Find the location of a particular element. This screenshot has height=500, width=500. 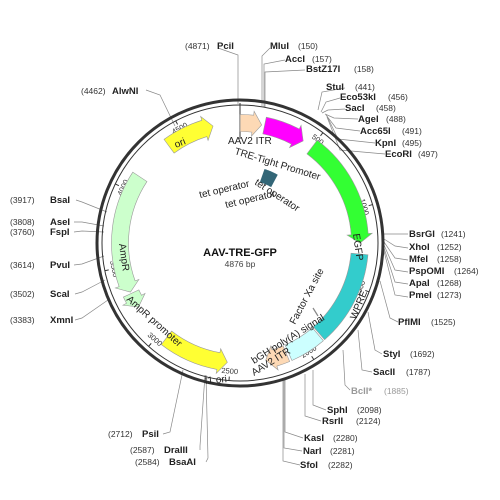

site-pos-psii: (2712) is located at coordinates (120, 434).